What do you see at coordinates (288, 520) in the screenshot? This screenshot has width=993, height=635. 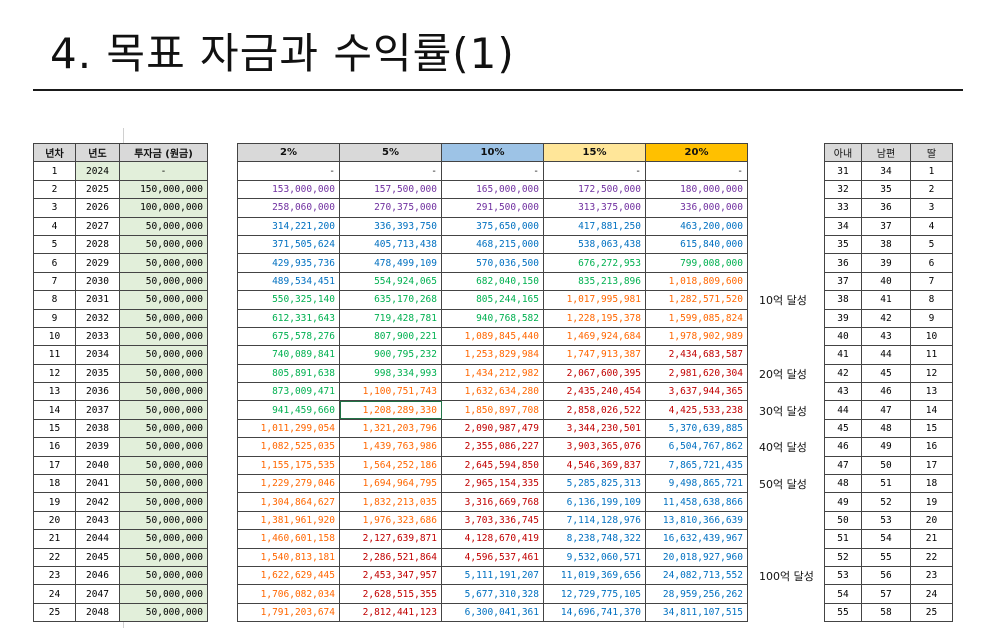 I see `return-cell: 1,381,961,920` at bounding box center [288, 520].